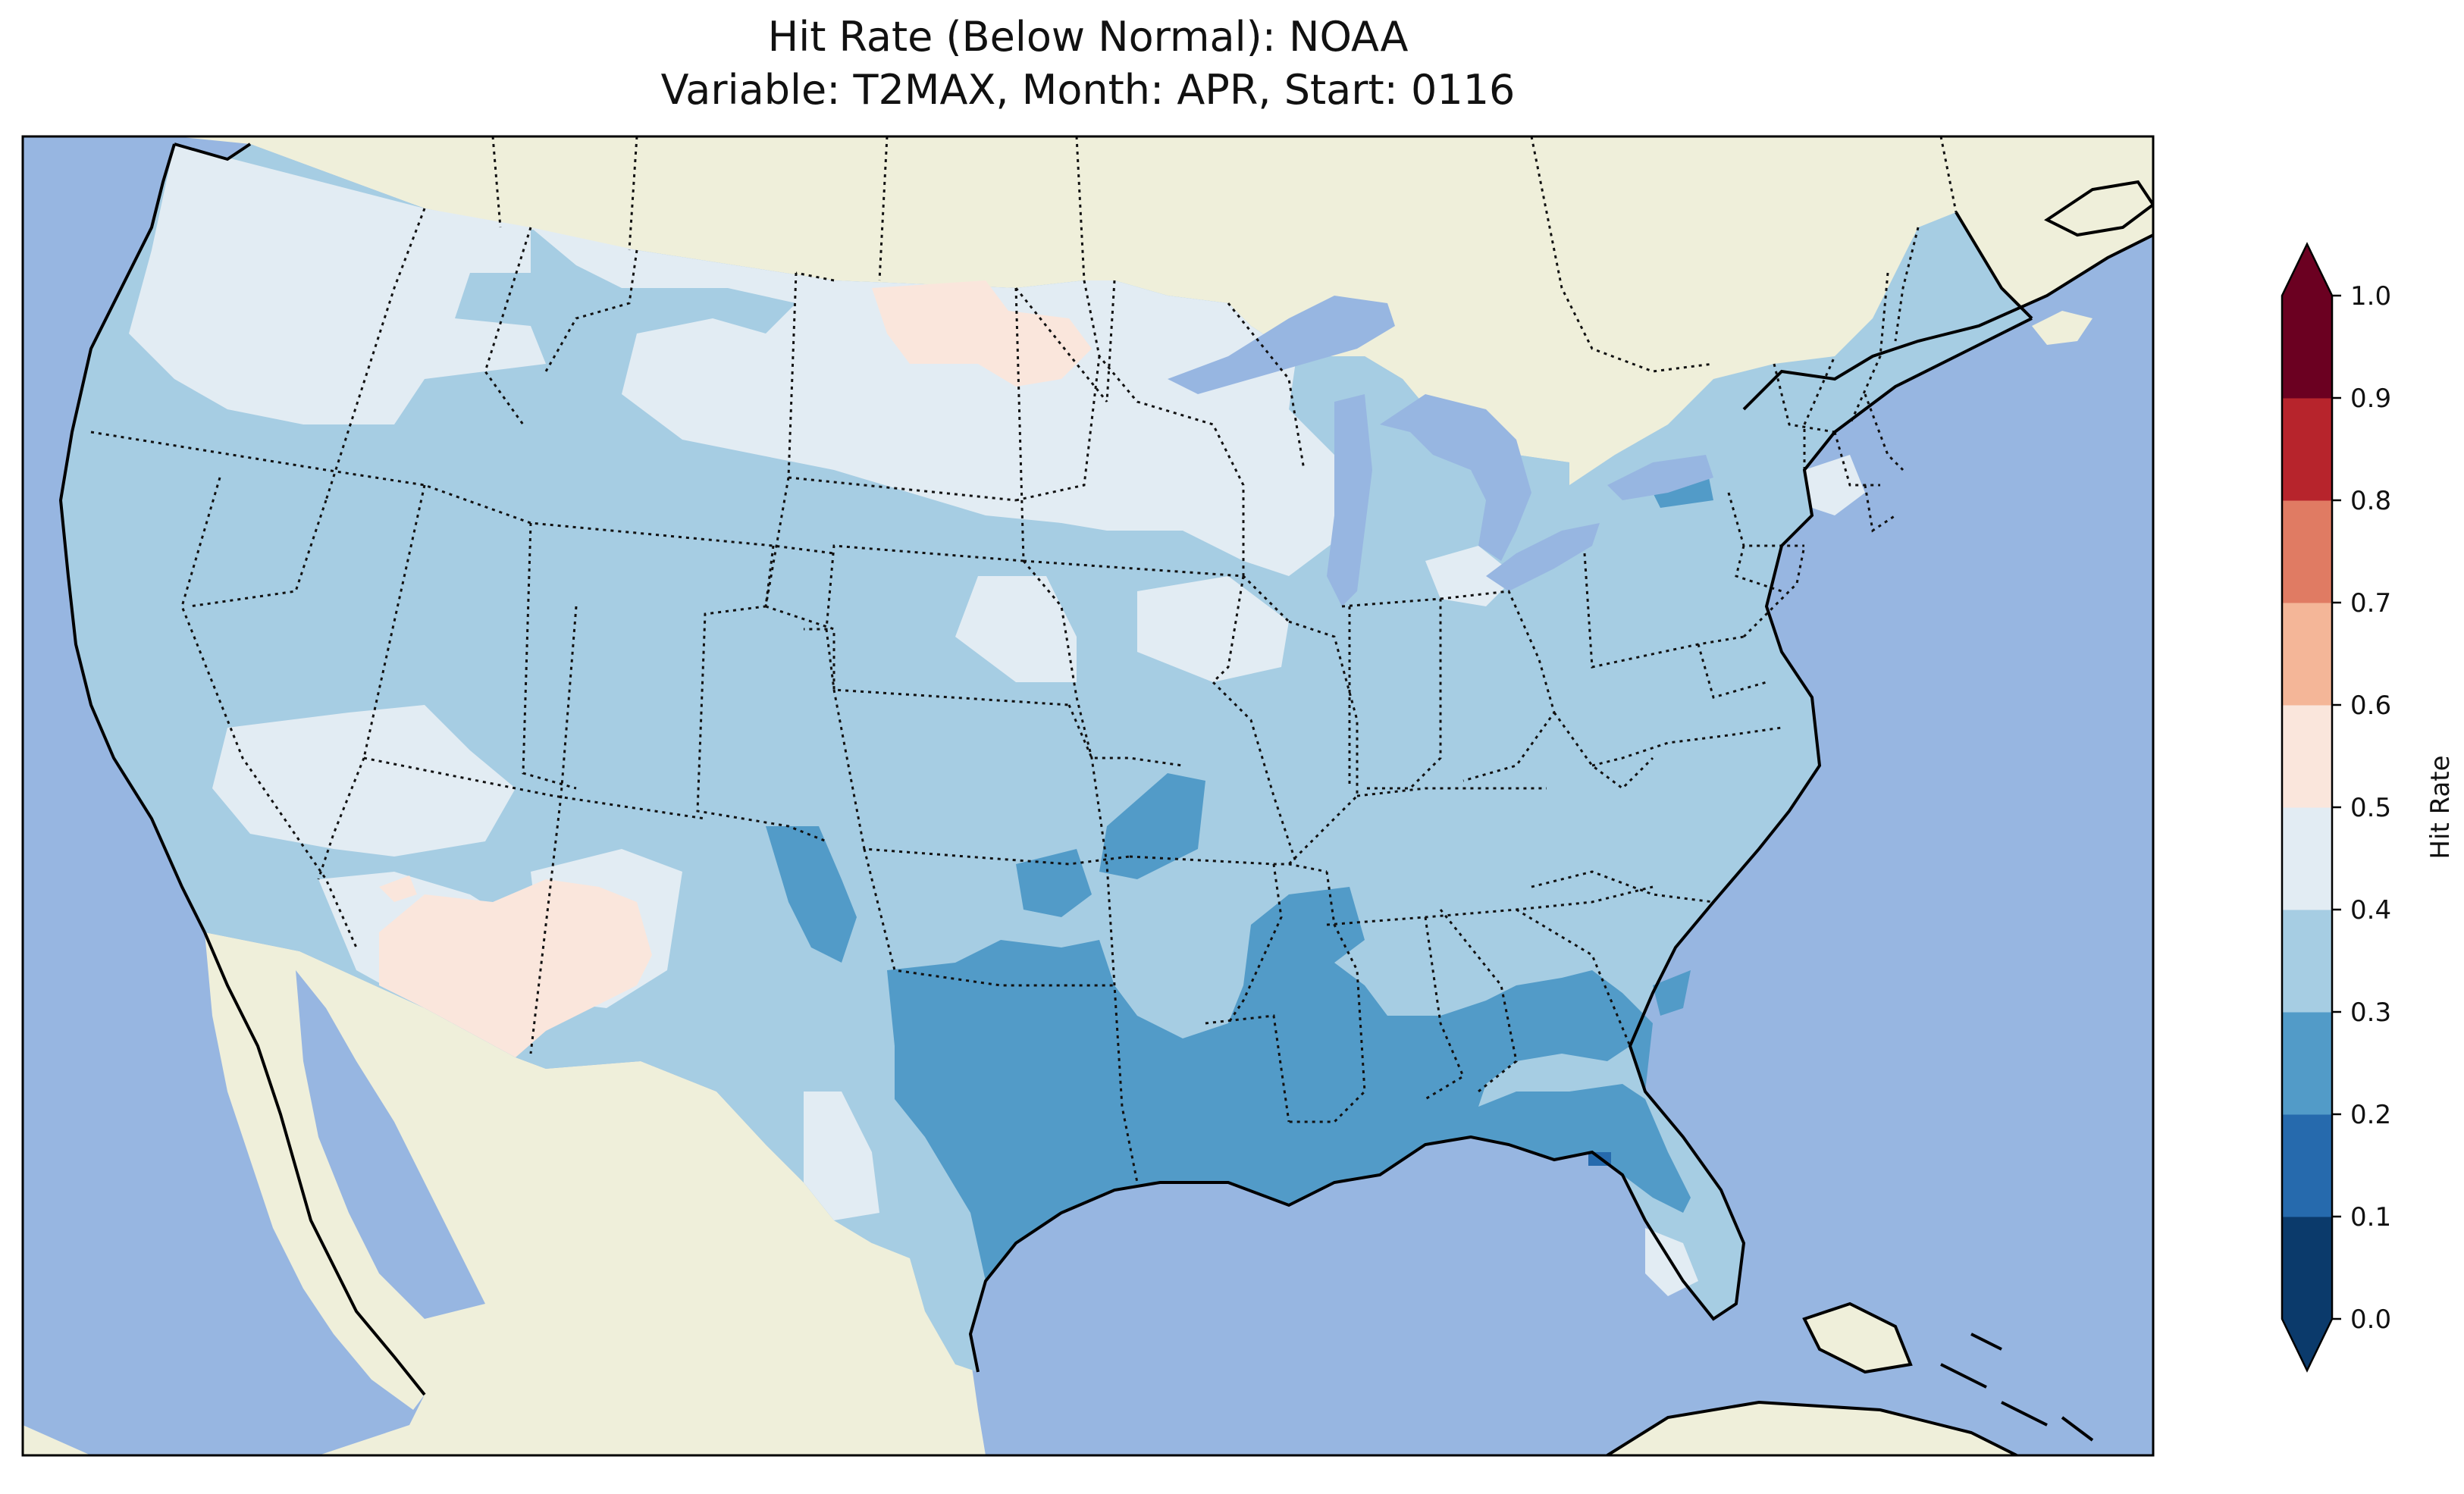 Image resolution: width=2464 pixels, height=1494 pixels. Describe the element at coordinates (1088, 37) in the screenshot. I see `map-title-line1: Hit Rate (Below Normal): NOAA` at that location.